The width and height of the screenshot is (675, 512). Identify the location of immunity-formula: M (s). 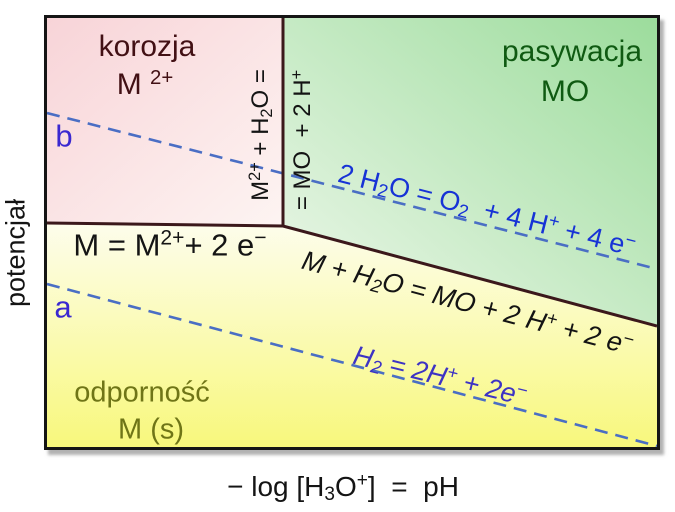
(151, 429).